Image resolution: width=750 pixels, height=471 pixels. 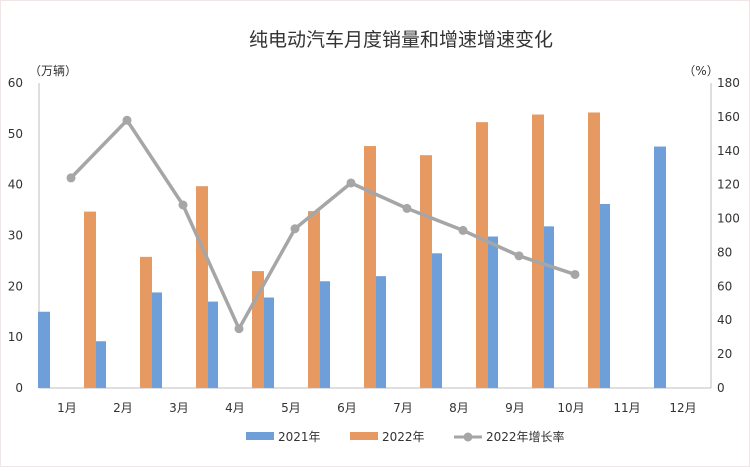 I want to click on legend-marker-growth, so click(x=468, y=437).